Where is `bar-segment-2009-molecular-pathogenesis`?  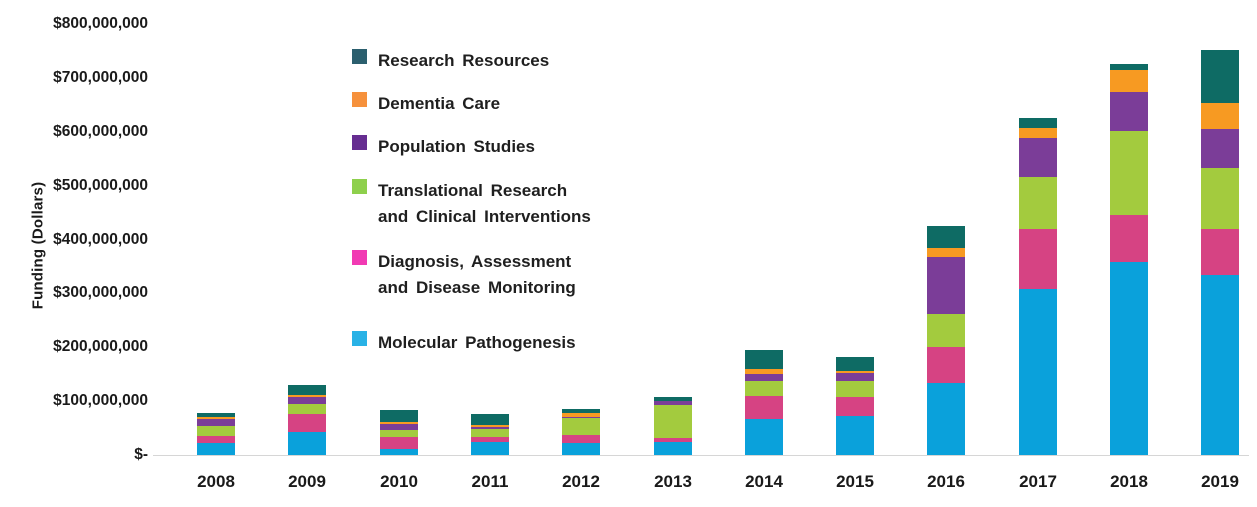
bar-segment-2009-molecular-pathogenesis is located at coordinates (307, 443).